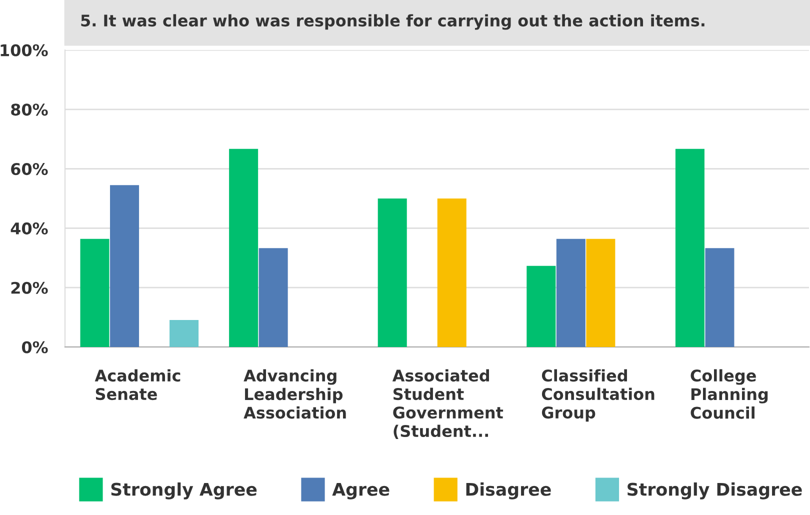  Describe the element at coordinates (29, 169) in the screenshot. I see `y-tick-label: 60%` at that location.